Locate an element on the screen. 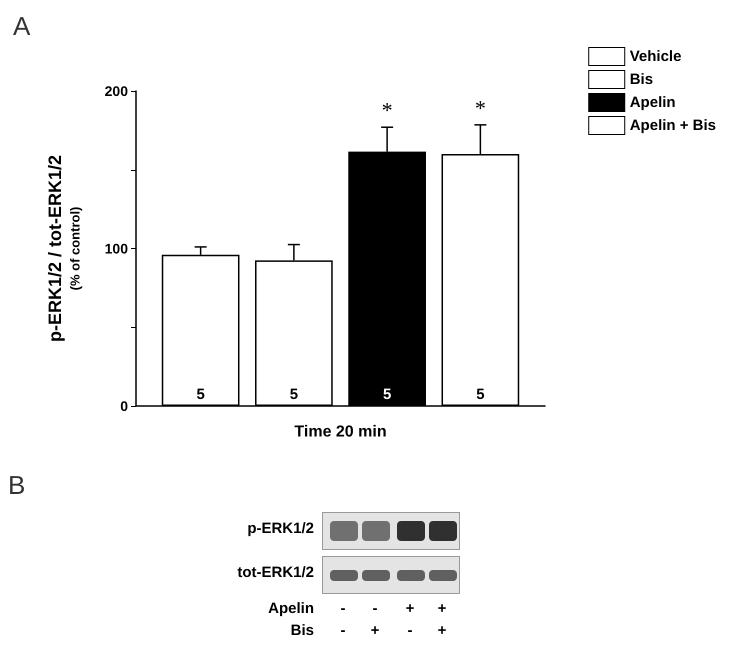 Image resolution: width=729 pixels, height=649 pixels. x-axis-title: Time 20 min is located at coordinates (340, 432).